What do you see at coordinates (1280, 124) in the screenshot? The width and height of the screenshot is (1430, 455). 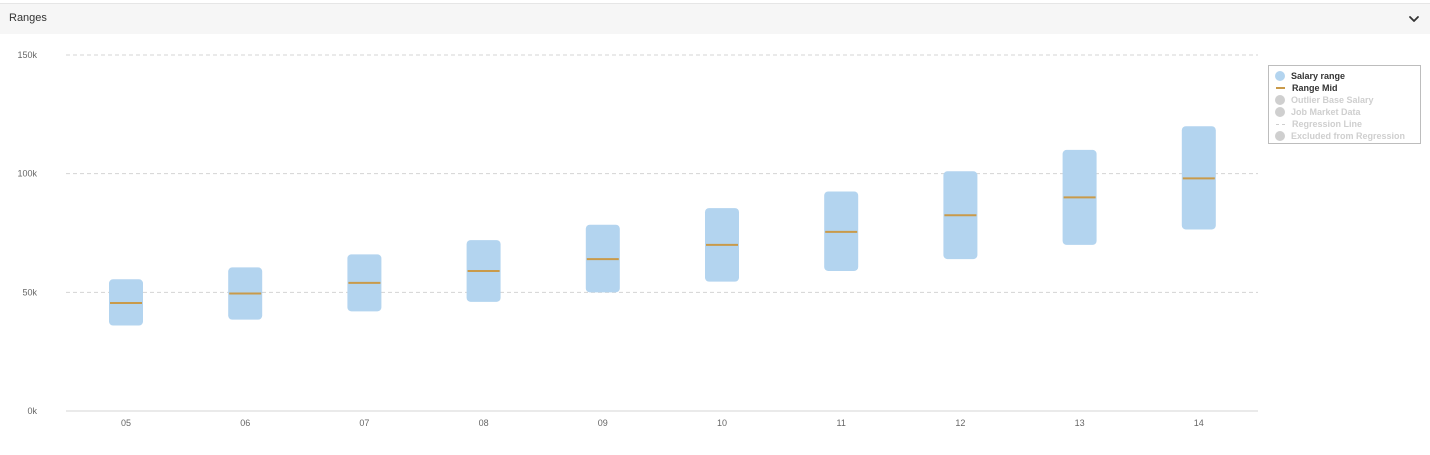 I see `legend-dashed-line-icon` at bounding box center [1280, 124].